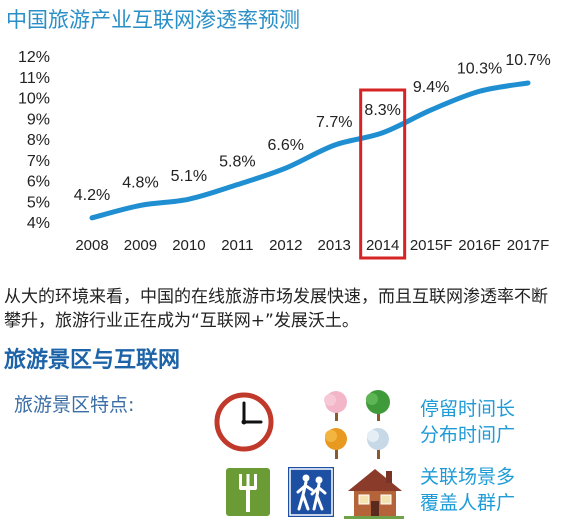 The width and height of the screenshot is (569, 523). I want to click on data-label: 4.8%, so click(140, 182).